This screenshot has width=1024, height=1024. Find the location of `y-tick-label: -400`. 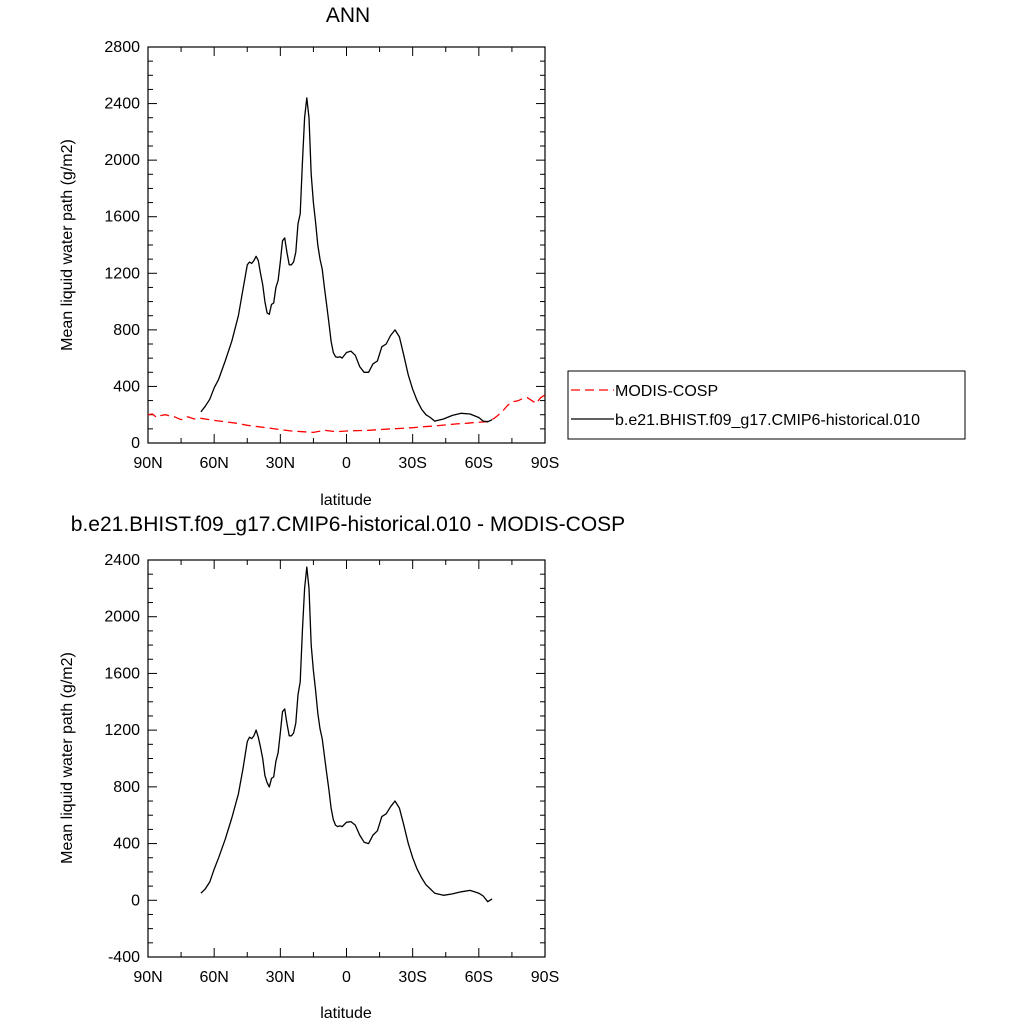

y-tick-label: -400 is located at coordinates (124, 957).